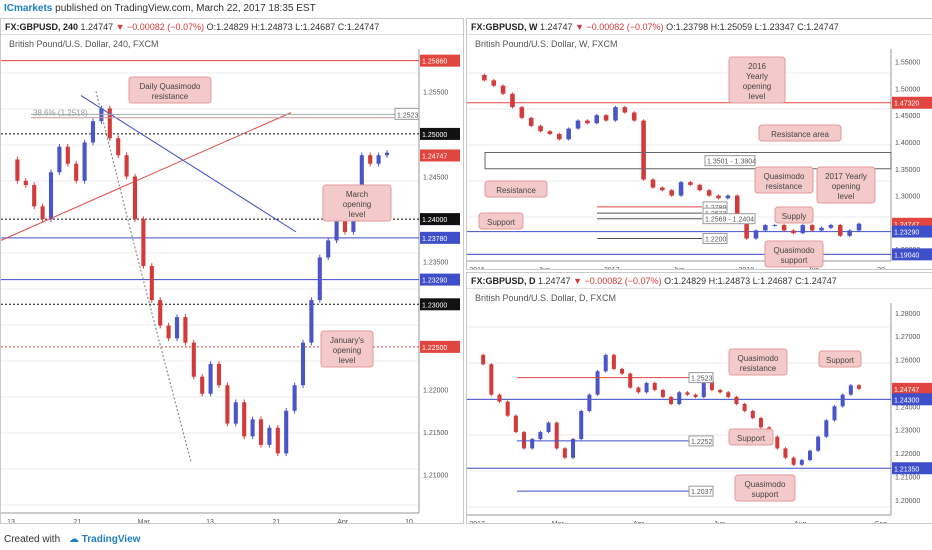  Describe the element at coordinates (477, 268) in the screenshot. I see `x-tick-label: 2016` at that location.